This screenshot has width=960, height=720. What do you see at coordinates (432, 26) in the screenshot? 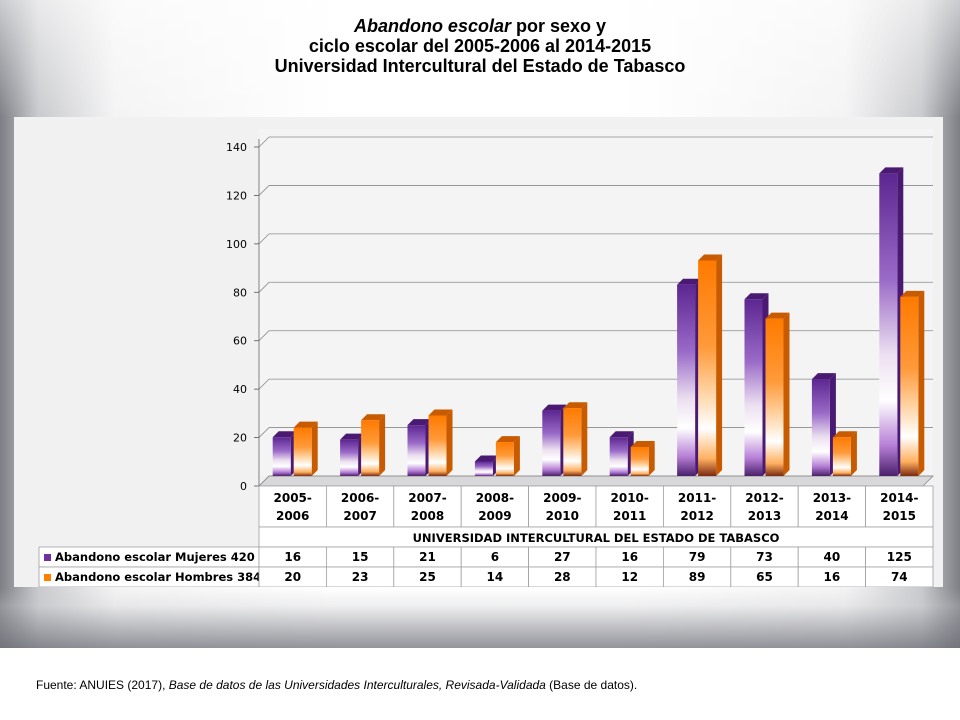
I see `title-line-1-italic: Abandono escolar` at bounding box center [432, 26].